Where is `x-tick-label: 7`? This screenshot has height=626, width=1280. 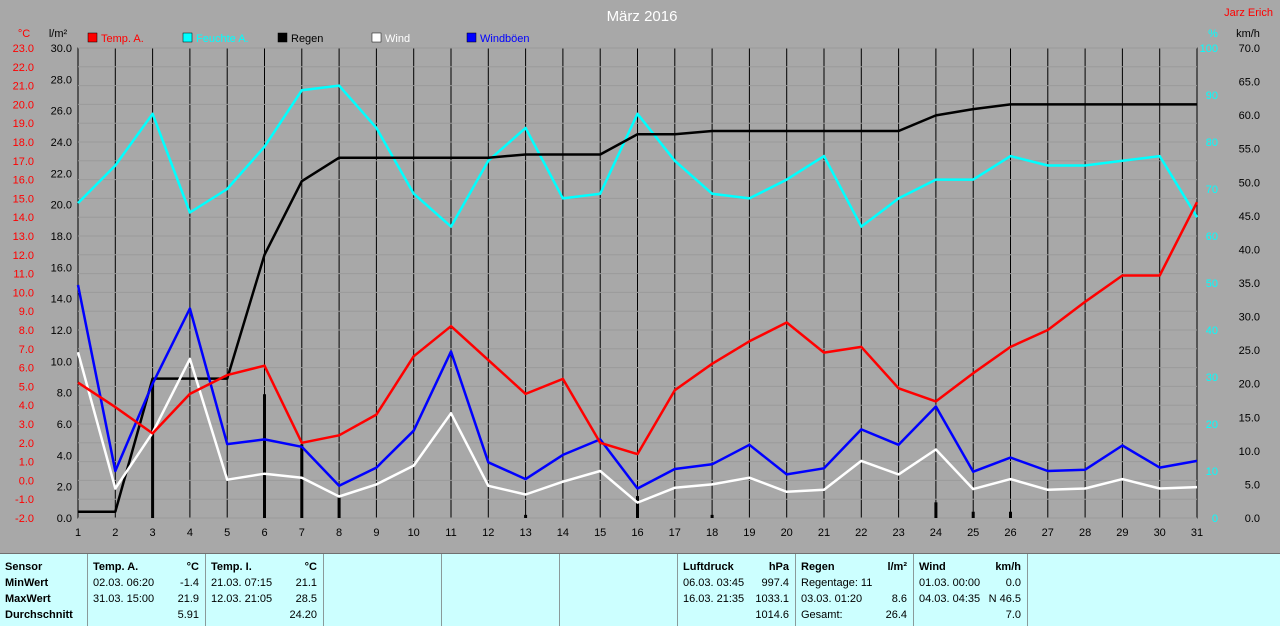 x-tick-label: 7 is located at coordinates (302, 533).